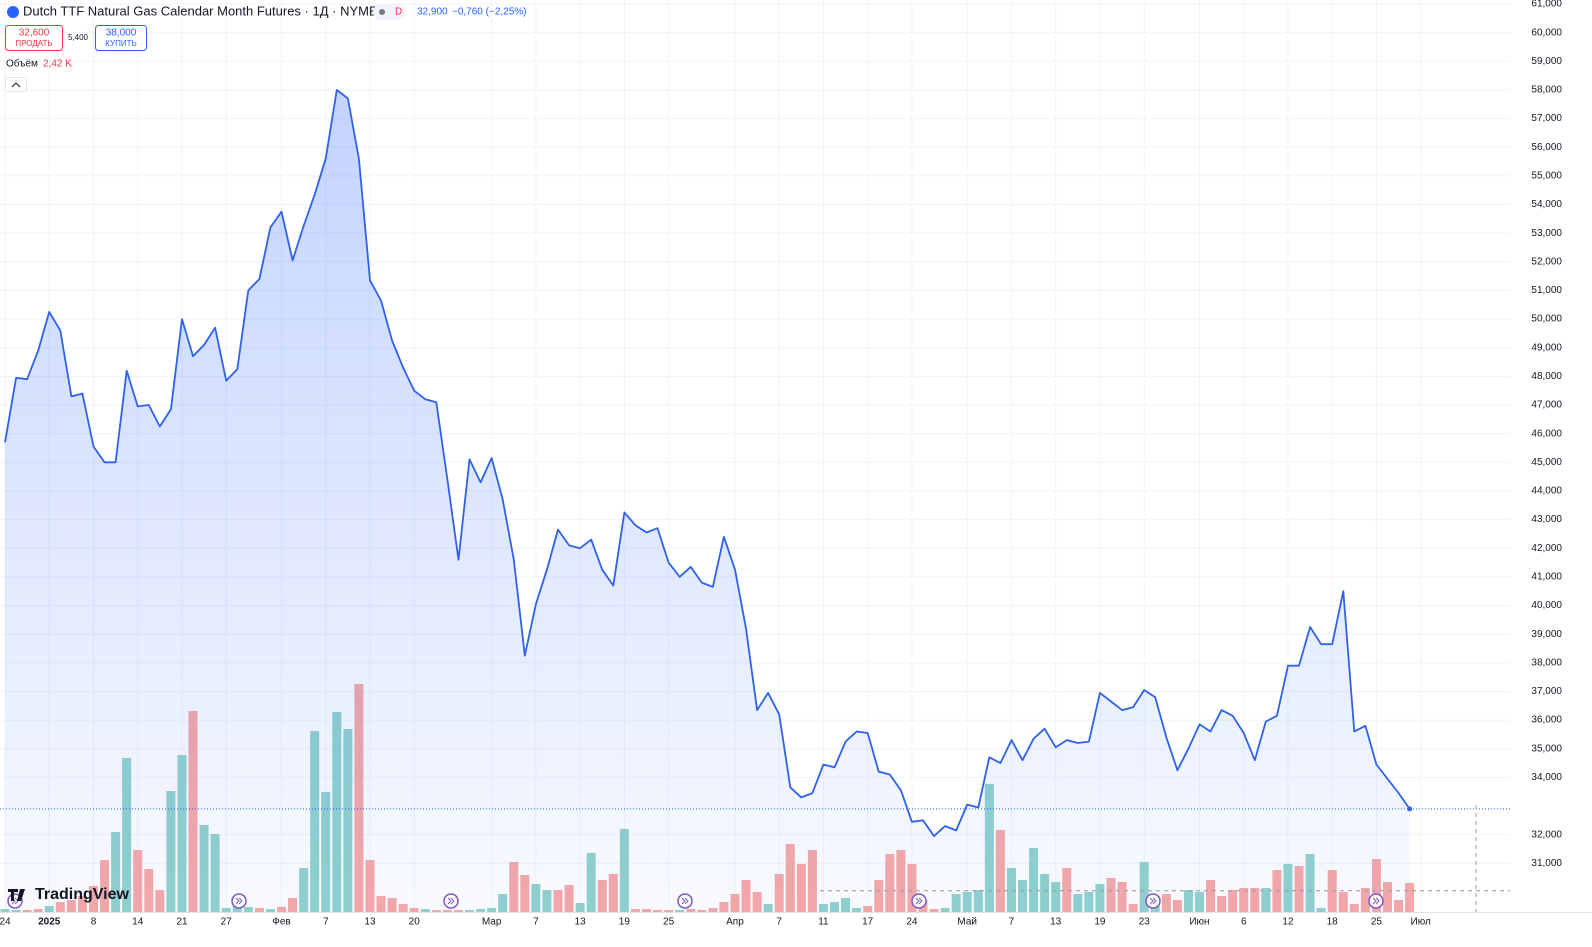 The image size is (1592, 947). I want to click on header-price: 32,900, so click(432, 12).